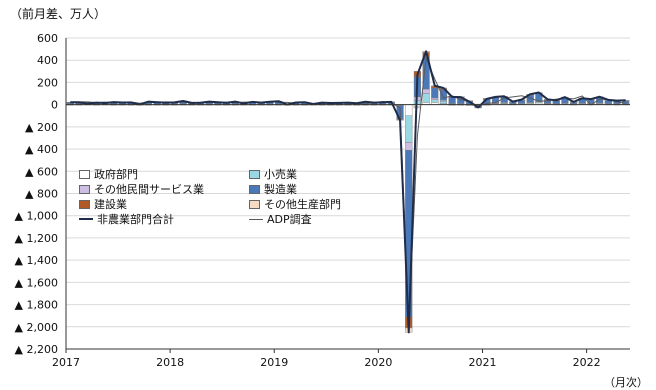 The width and height of the screenshot is (656, 390). What do you see at coordinates (41, 127) in the screenshot?
I see `y-tick-label: ▲ 200` at bounding box center [41, 127].